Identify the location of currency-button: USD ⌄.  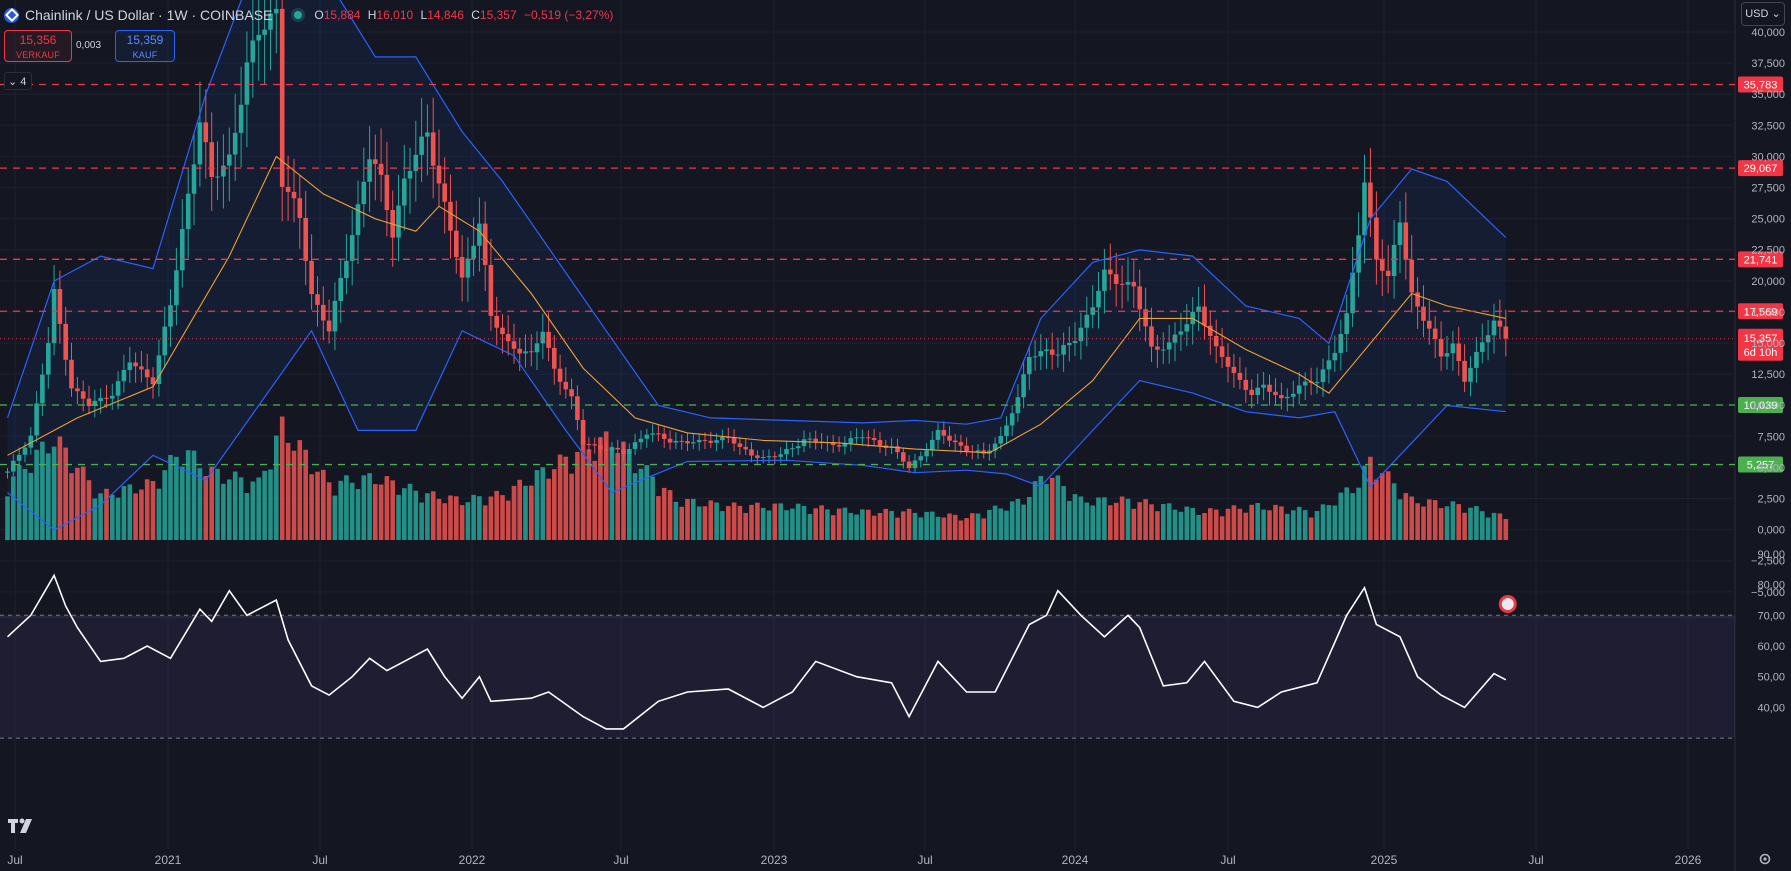
(1763, 14).